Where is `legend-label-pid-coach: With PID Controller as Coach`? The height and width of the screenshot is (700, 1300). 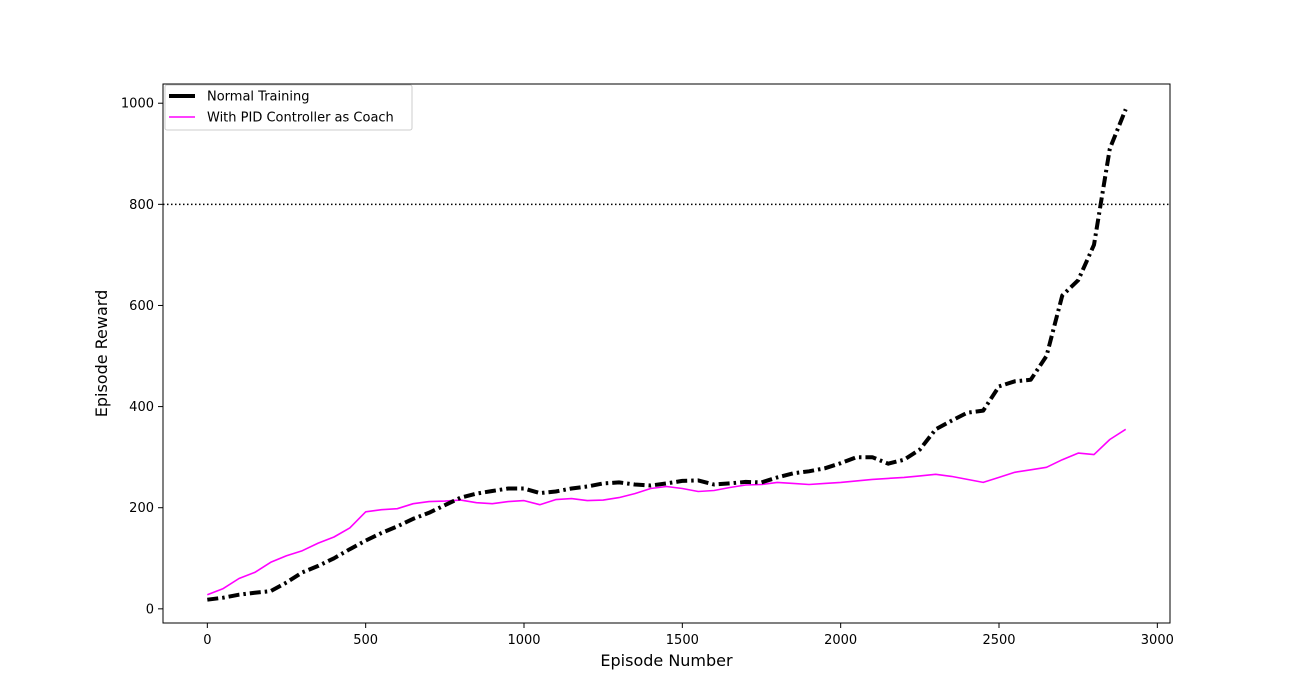 legend-label-pid-coach: With PID Controller as Coach is located at coordinates (300, 118).